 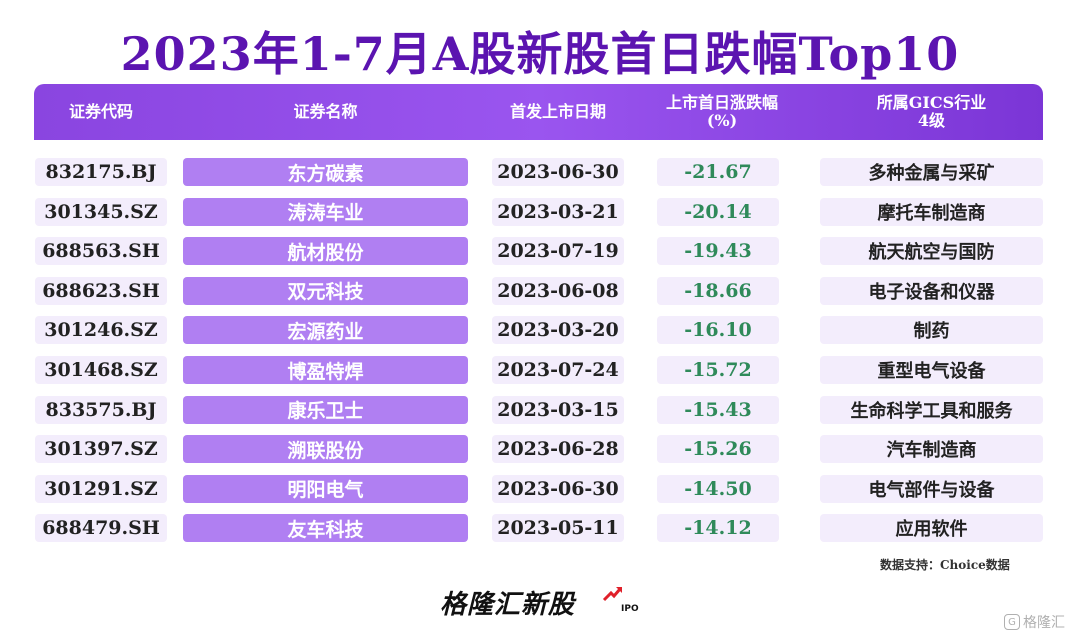 What do you see at coordinates (101, 488) in the screenshot?
I see `cell-code: 301291.SZ` at bounding box center [101, 488].